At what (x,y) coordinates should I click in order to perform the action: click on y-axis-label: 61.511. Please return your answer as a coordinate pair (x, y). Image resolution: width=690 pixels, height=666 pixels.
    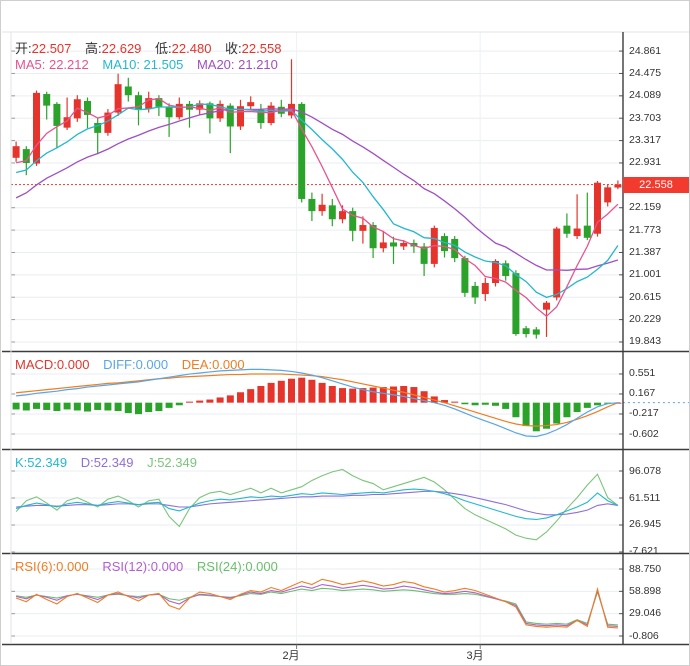
    Looking at the image, I should click on (645, 497).